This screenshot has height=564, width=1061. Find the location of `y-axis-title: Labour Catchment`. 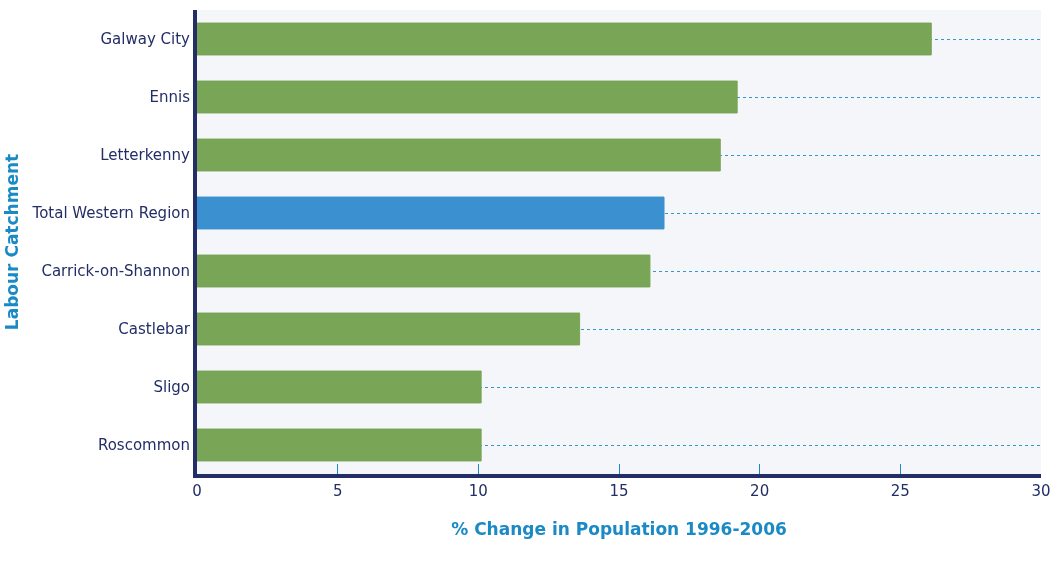

y-axis-title: Labour Catchment is located at coordinates (11, 242).